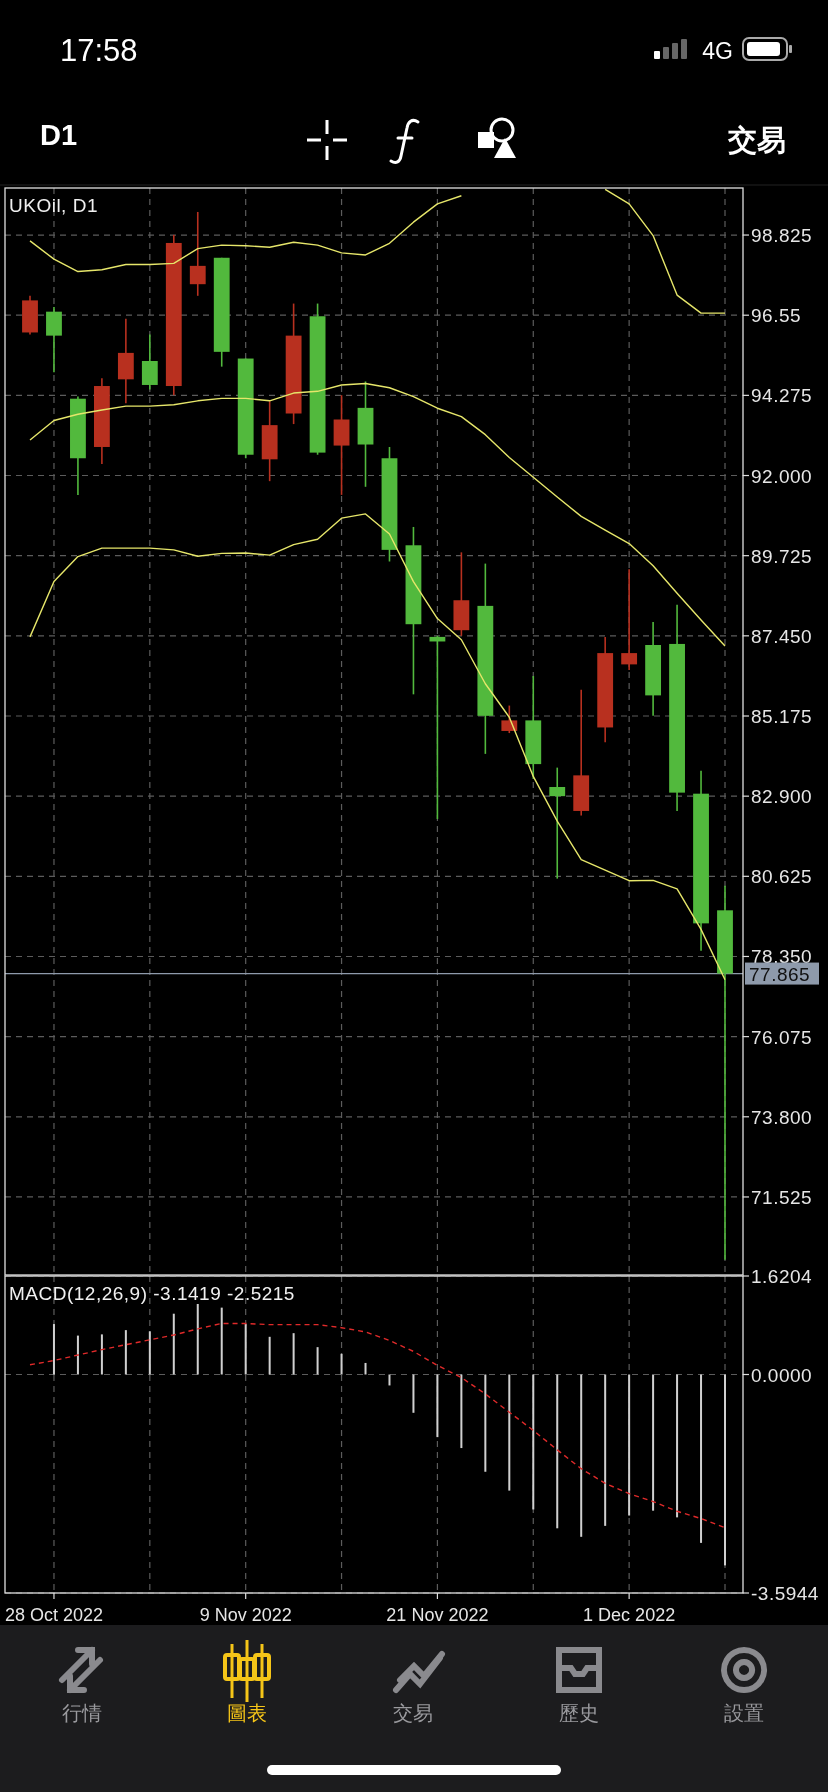  What do you see at coordinates (579, 1713) in the screenshot?
I see `text: 歷史` at bounding box center [579, 1713].